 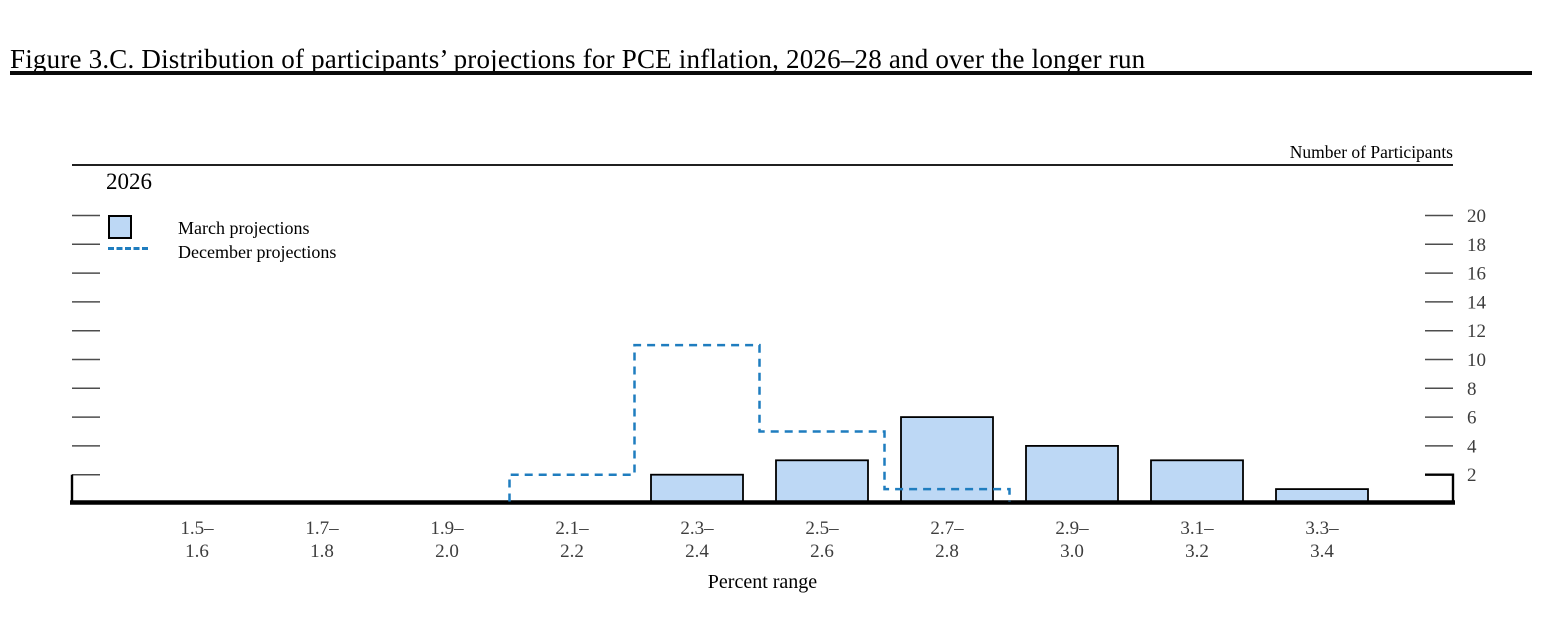 I want to click on y-tick-label: 10, so click(x=1476, y=360).